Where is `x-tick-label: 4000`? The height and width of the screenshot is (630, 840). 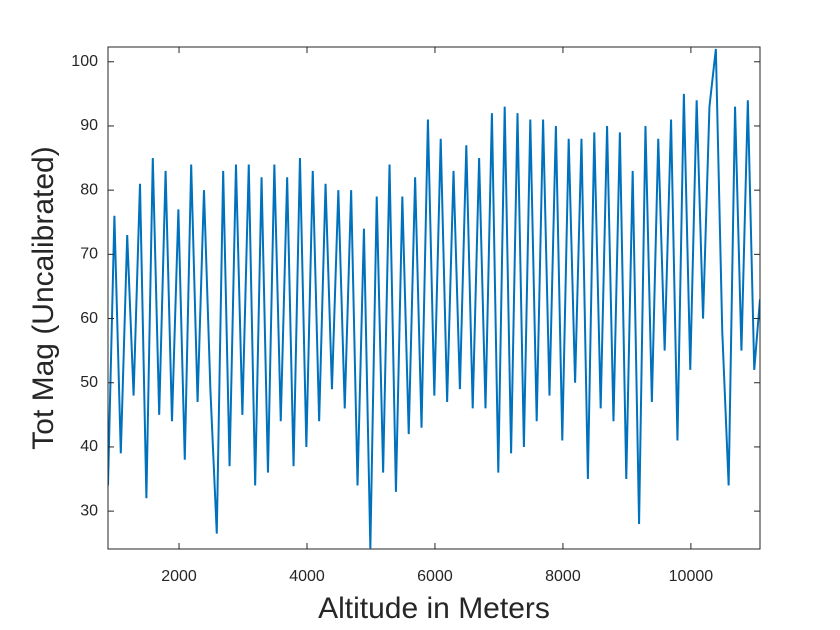
x-tick-label: 4000 is located at coordinates (307, 576).